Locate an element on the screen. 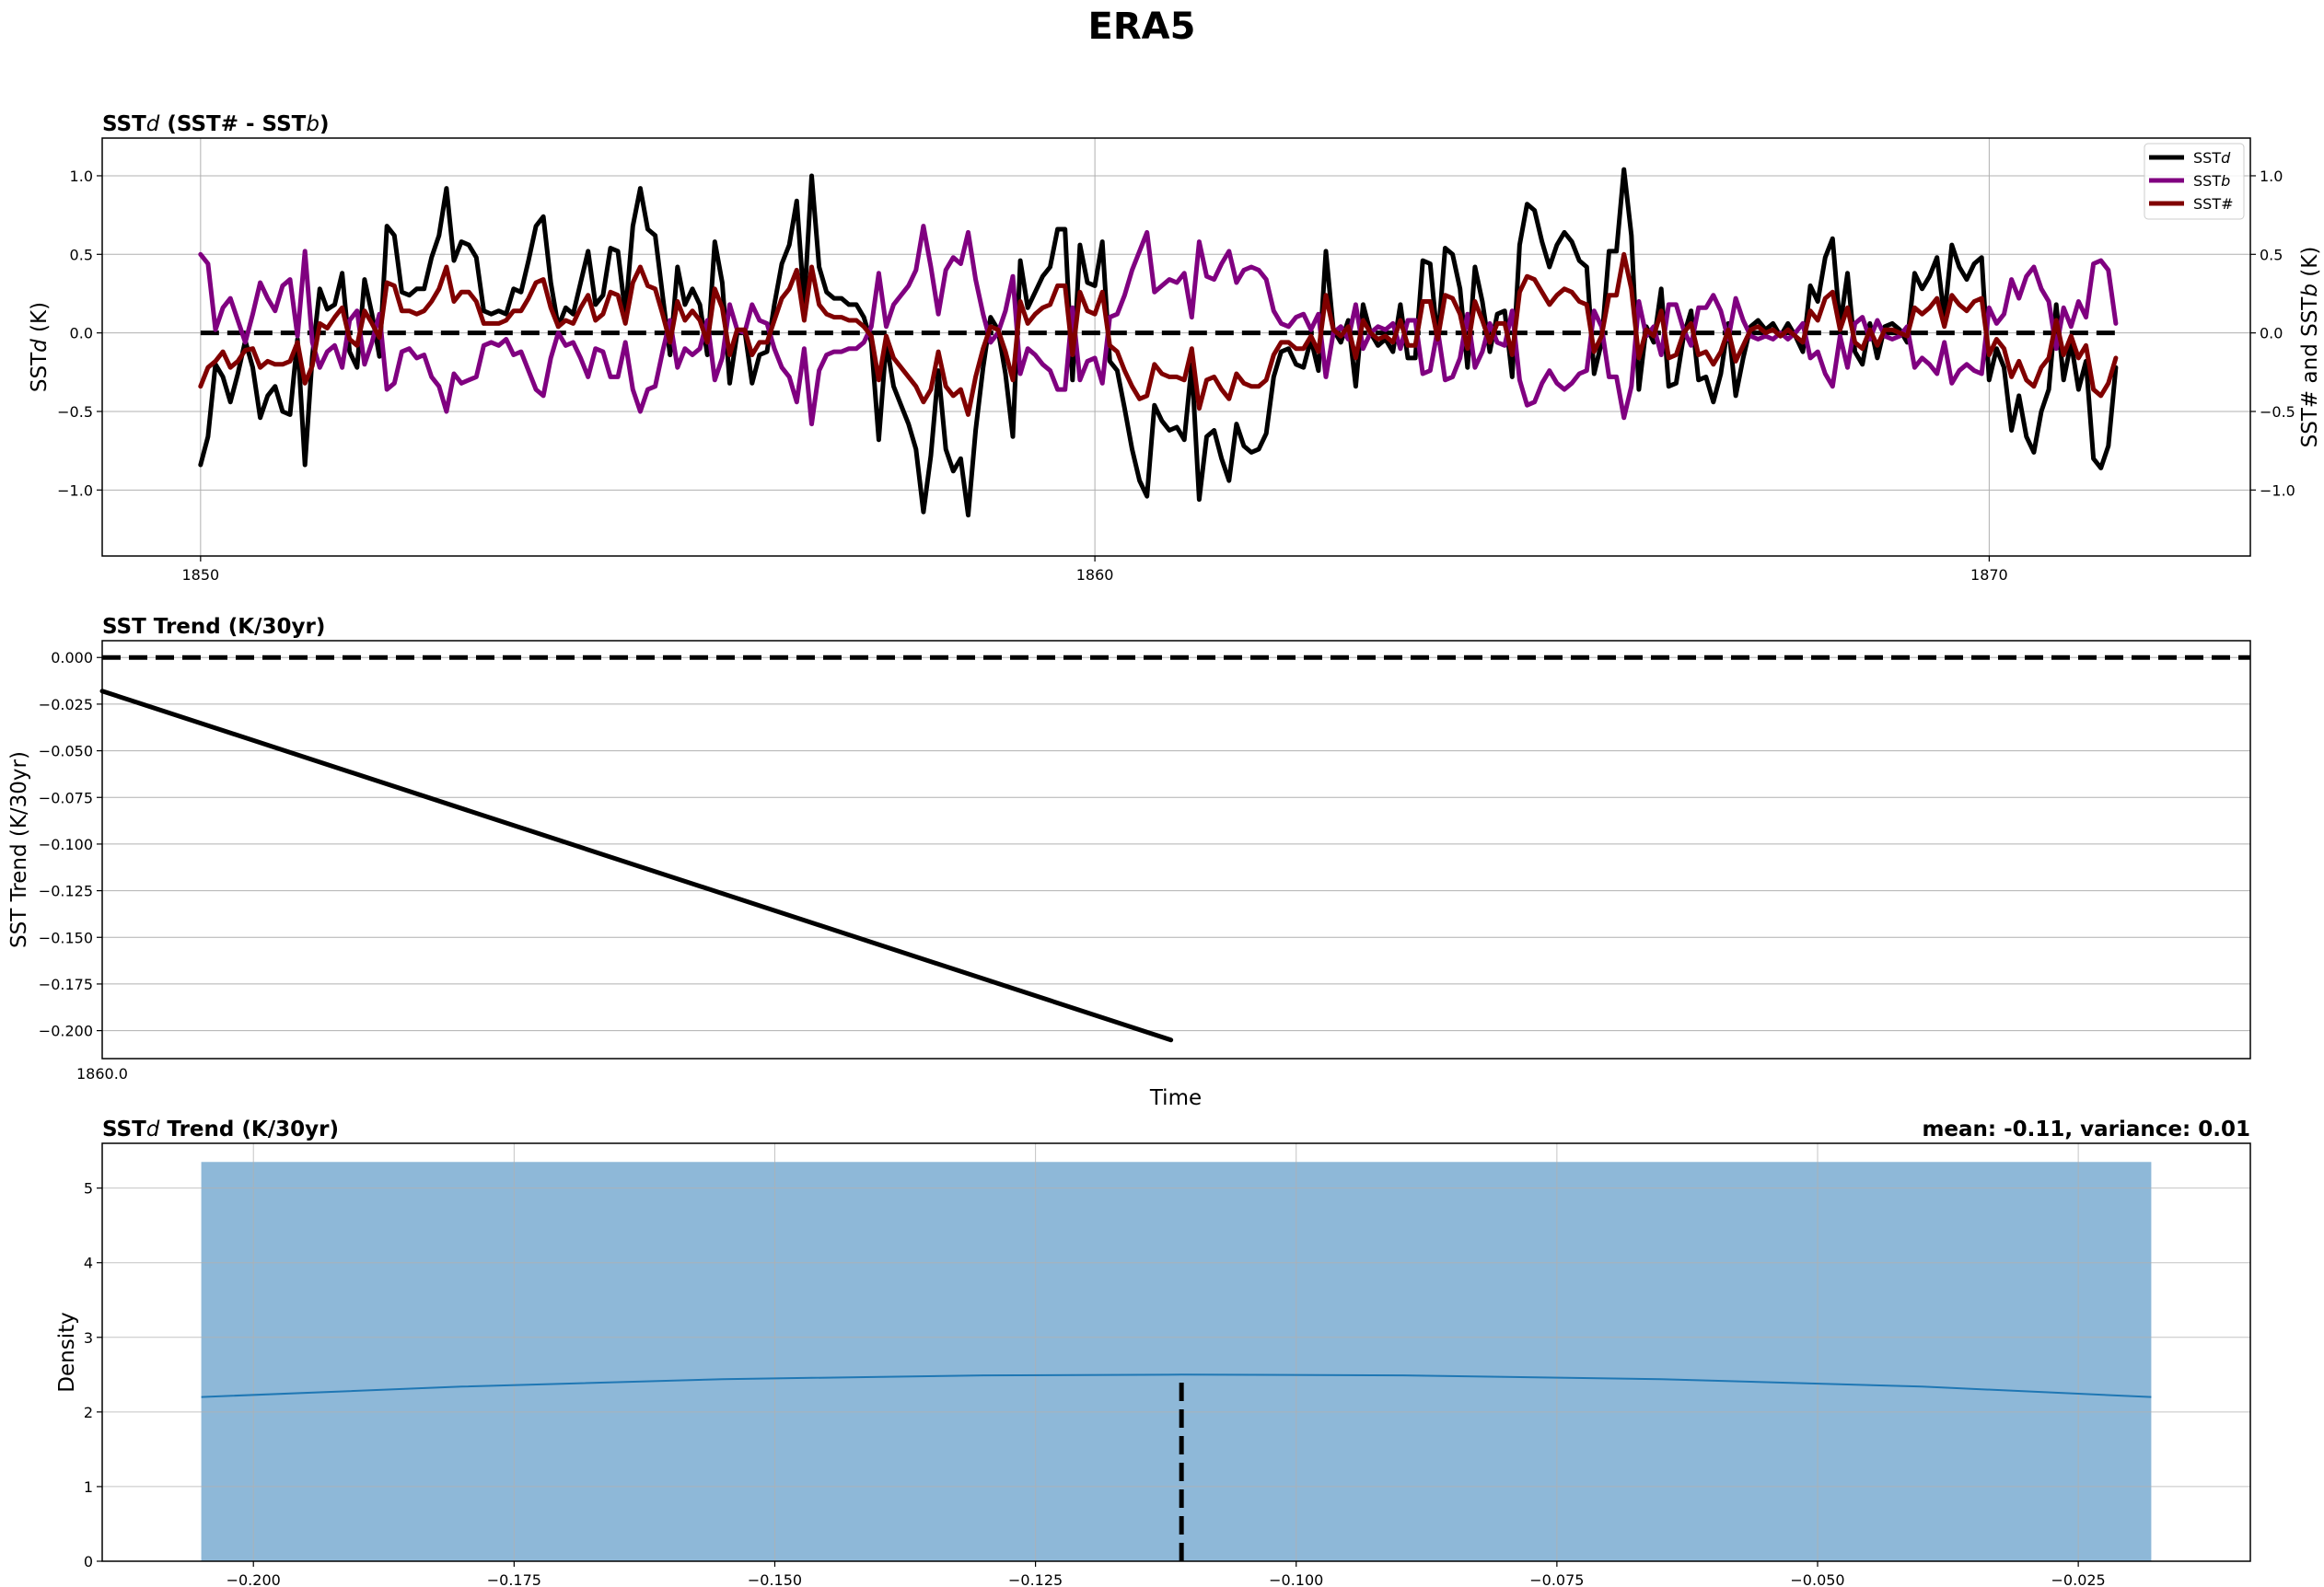  ax3-kde is located at coordinates (1176, 1386).